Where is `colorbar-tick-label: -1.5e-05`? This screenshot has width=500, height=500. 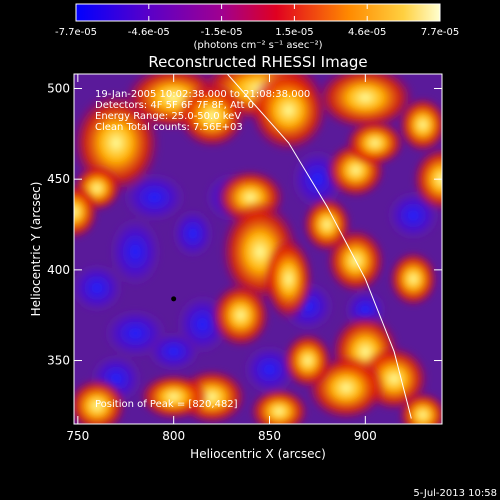
colorbar-tick-label: -1.5e-05 is located at coordinates (222, 32).